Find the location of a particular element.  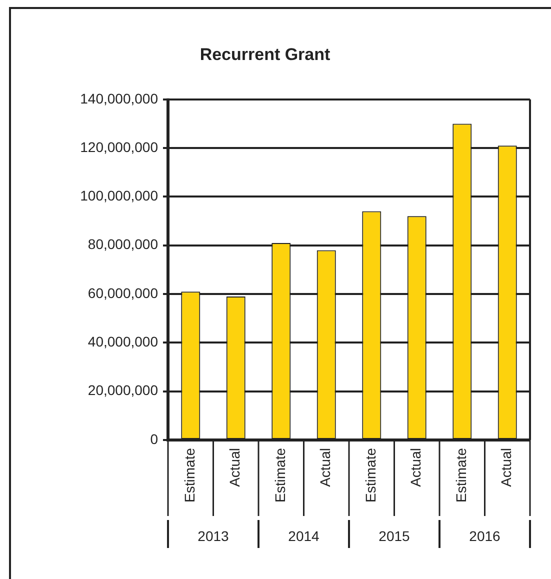

y-tick-label: 40,000,000 is located at coordinates (123, 342).